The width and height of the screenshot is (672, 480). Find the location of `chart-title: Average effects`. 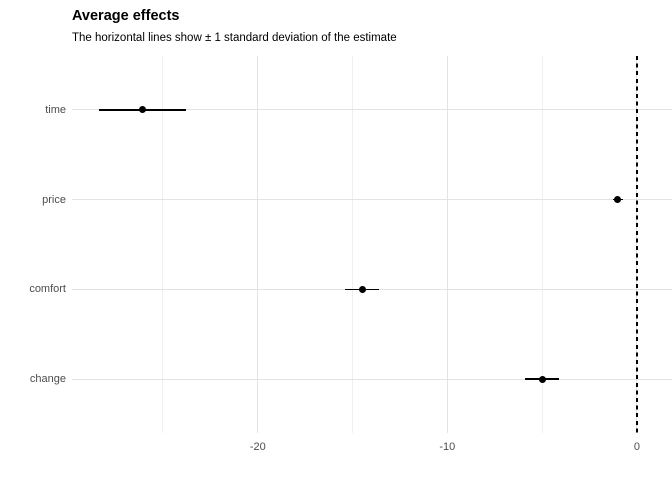

chart-title: Average effects is located at coordinates (126, 16).